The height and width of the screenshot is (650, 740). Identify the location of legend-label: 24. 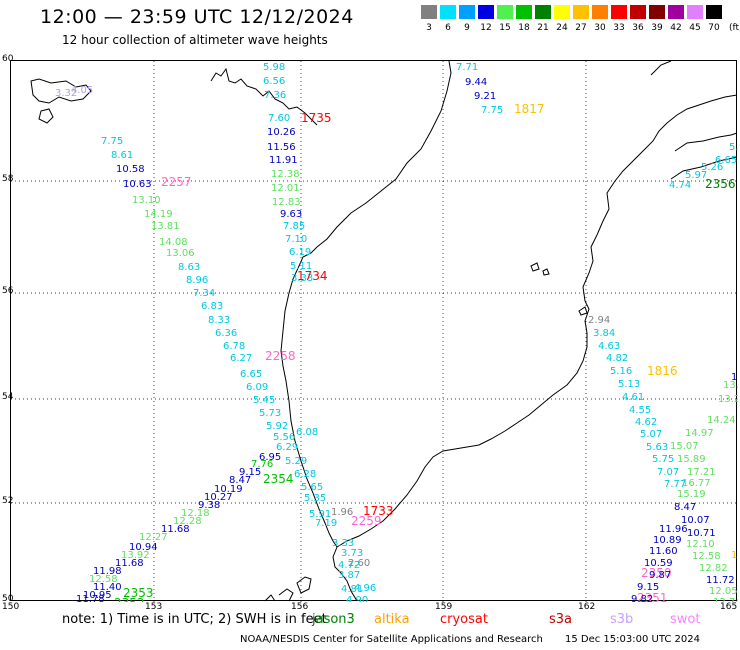
(562, 28).